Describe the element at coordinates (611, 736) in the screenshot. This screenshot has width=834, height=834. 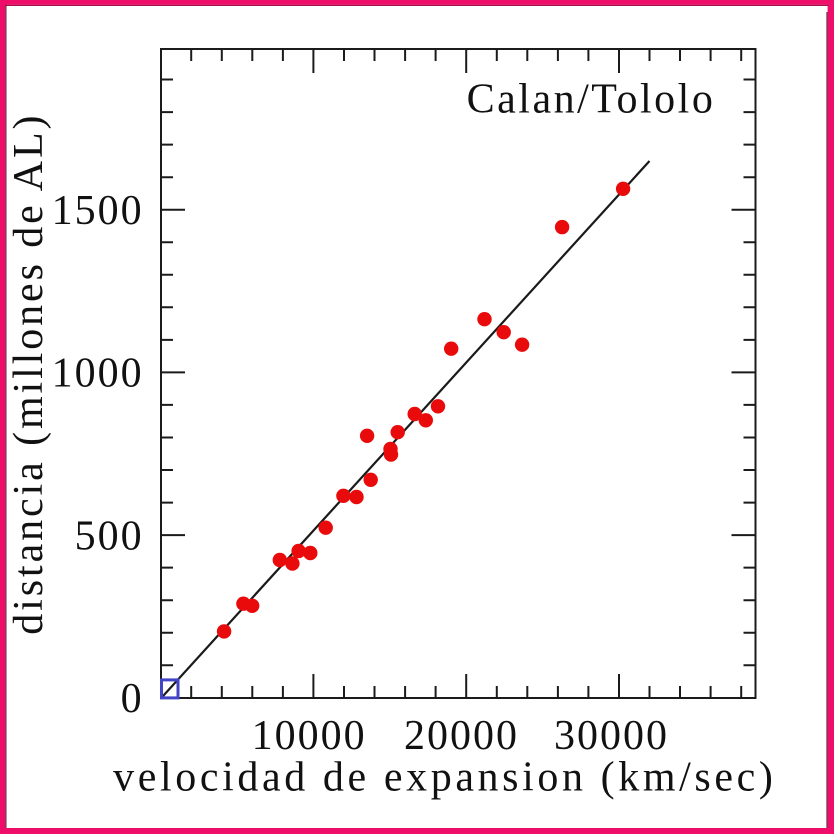
I see `svg-text: 30000` at that location.